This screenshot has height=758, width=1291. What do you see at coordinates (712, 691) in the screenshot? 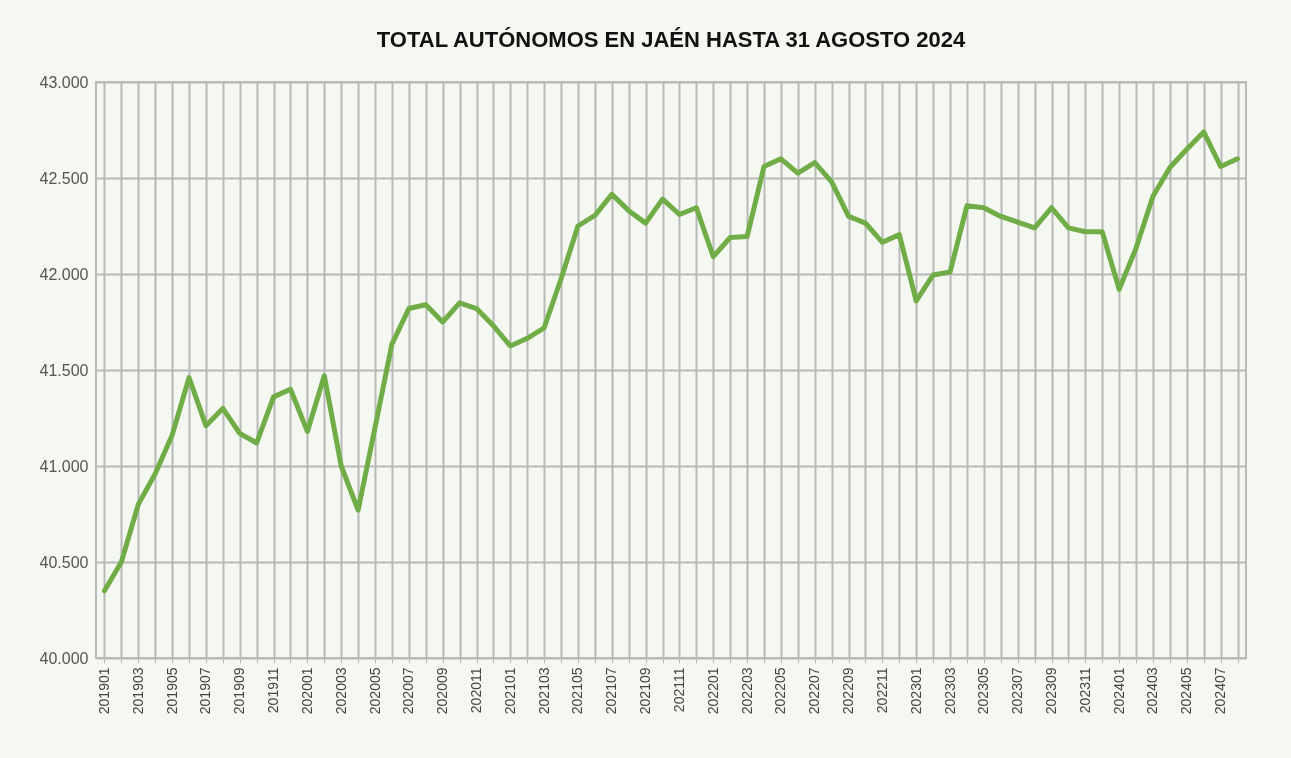
I see `x-tick-label: 202201` at bounding box center [712, 691].